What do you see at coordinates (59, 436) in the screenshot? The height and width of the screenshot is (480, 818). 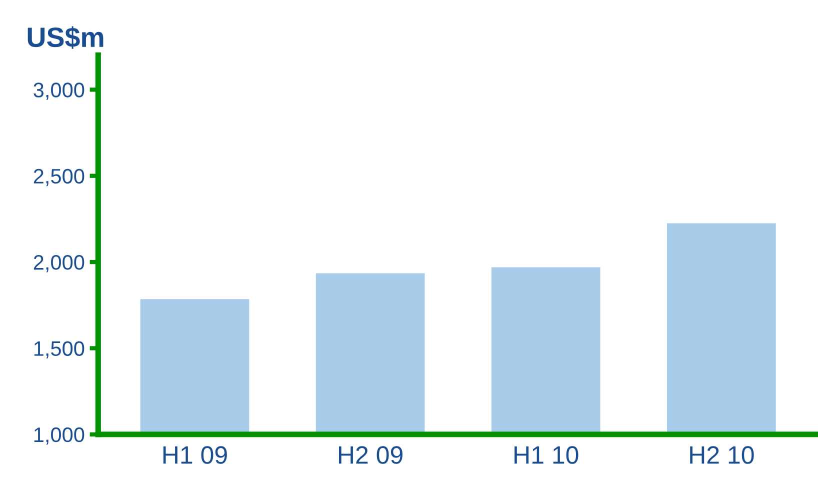 I see `y-tick-label: 1,000` at bounding box center [59, 436].